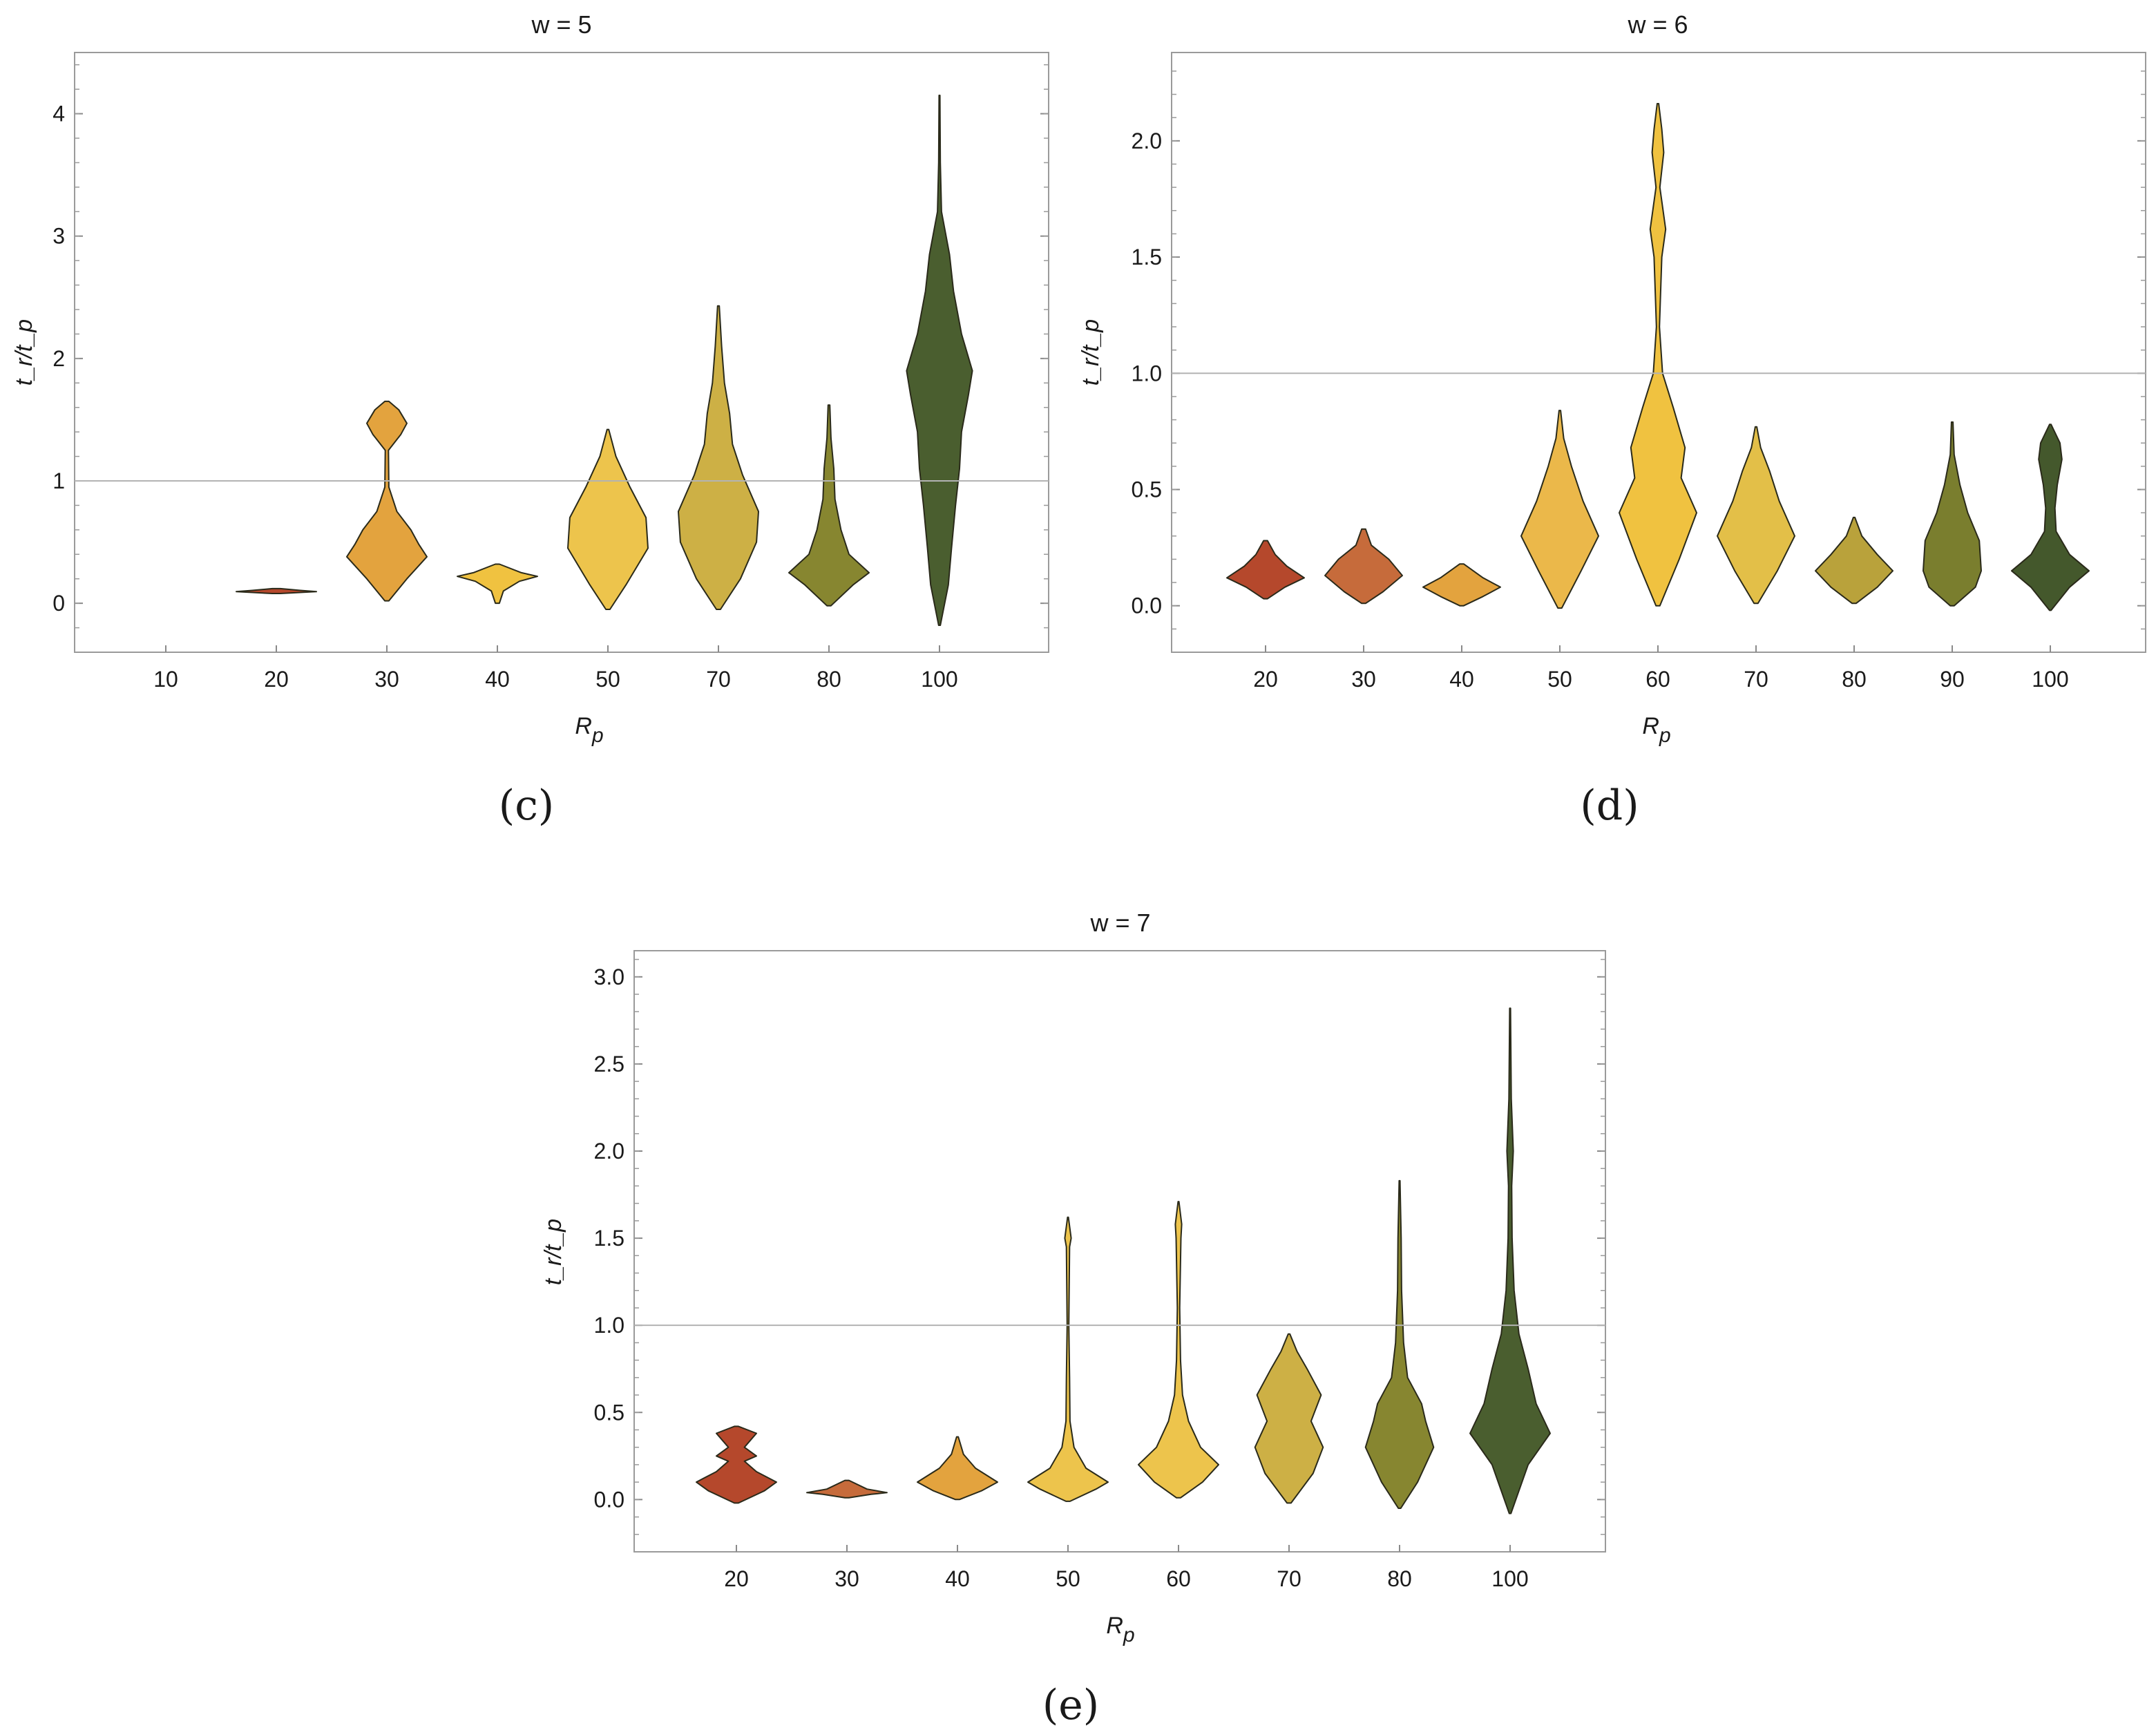 The width and height of the screenshot is (2156, 1728). What do you see at coordinates (555, 669) in the screenshot?
I see `x-tick-labels: 10 20 30 40 50 70 80 100` at bounding box center [555, 669].